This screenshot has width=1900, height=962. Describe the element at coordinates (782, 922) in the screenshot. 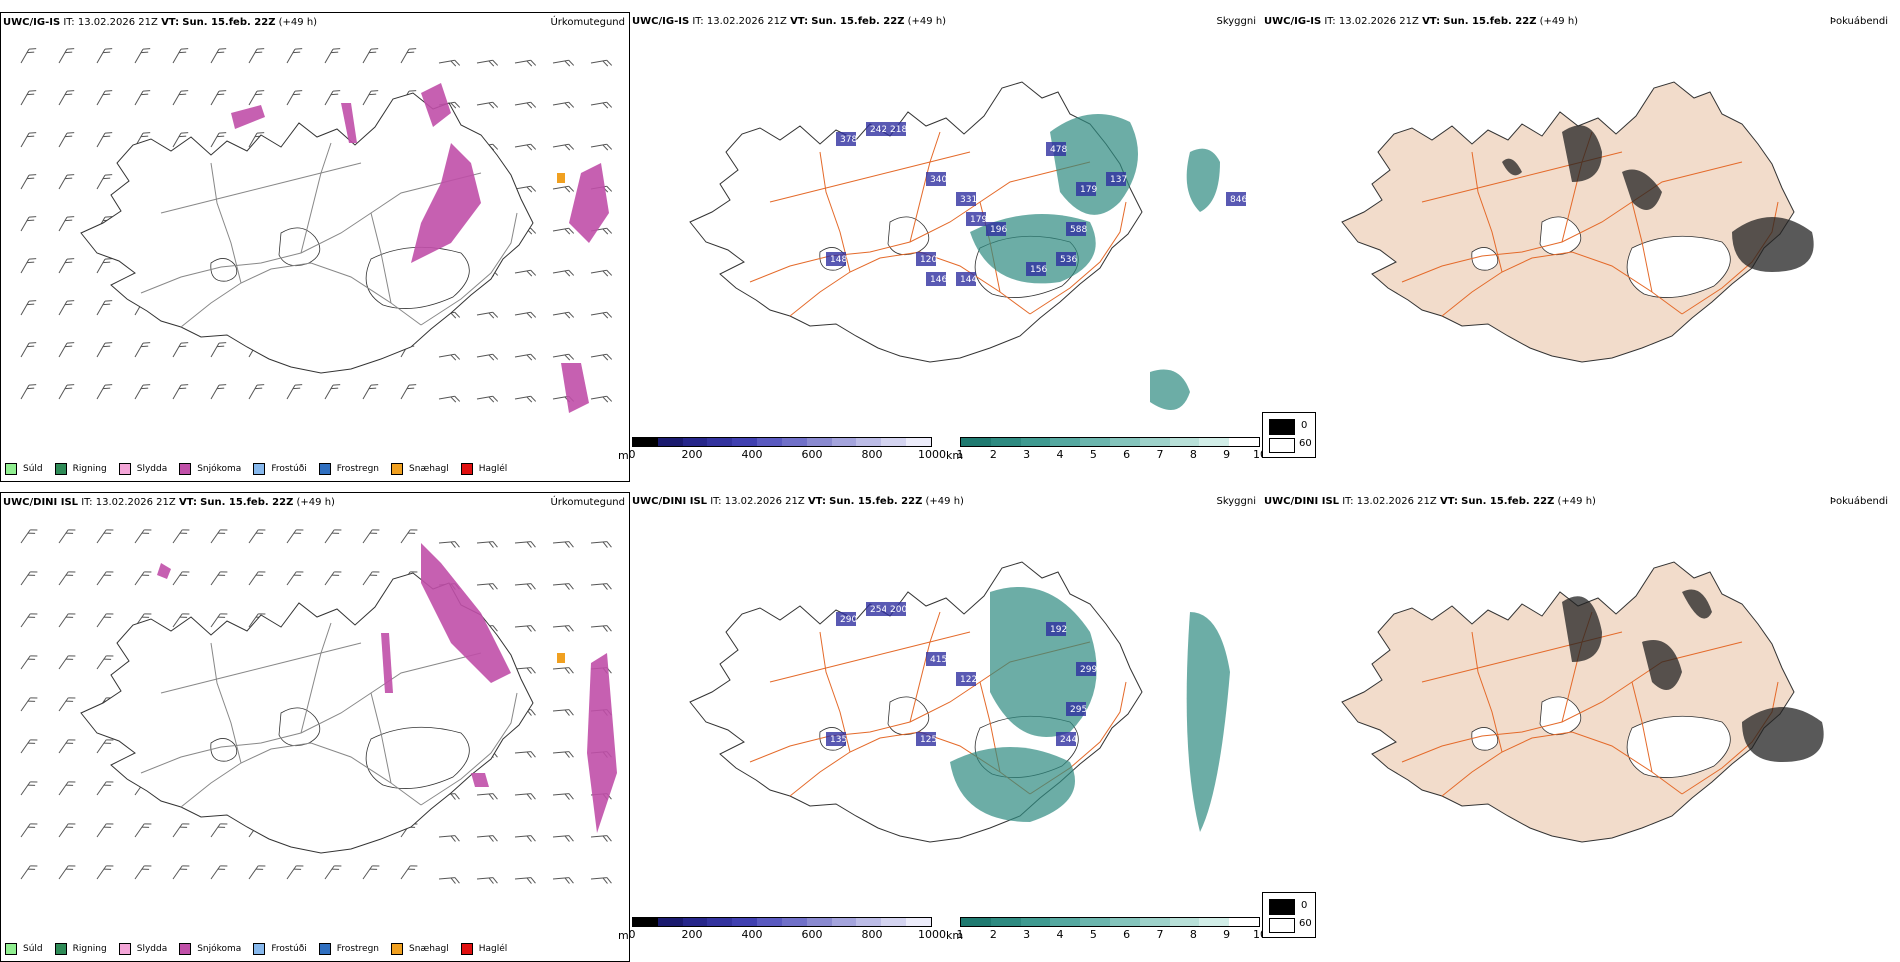

I see `ceiling-bar` at that location.